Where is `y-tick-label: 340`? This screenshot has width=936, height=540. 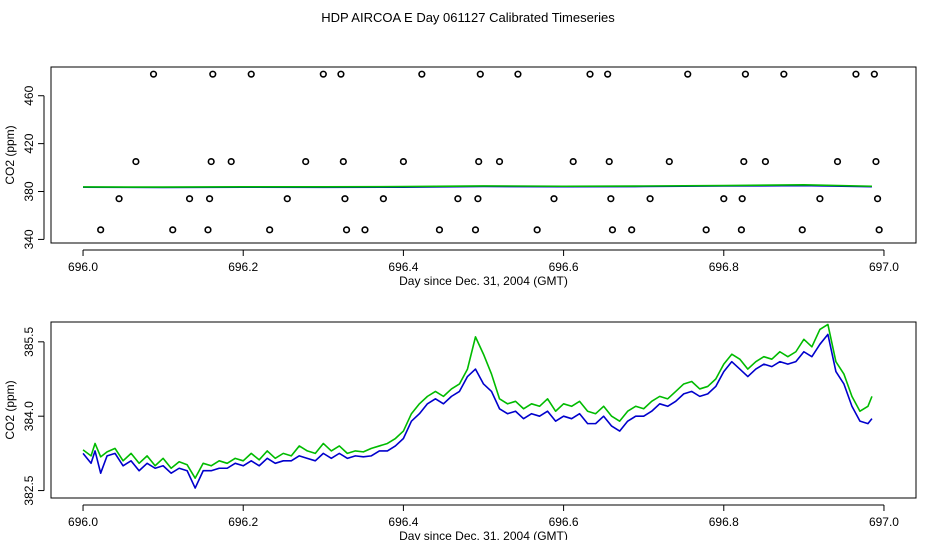
y-tick-label: 340 is located at coordinates (29, 239).